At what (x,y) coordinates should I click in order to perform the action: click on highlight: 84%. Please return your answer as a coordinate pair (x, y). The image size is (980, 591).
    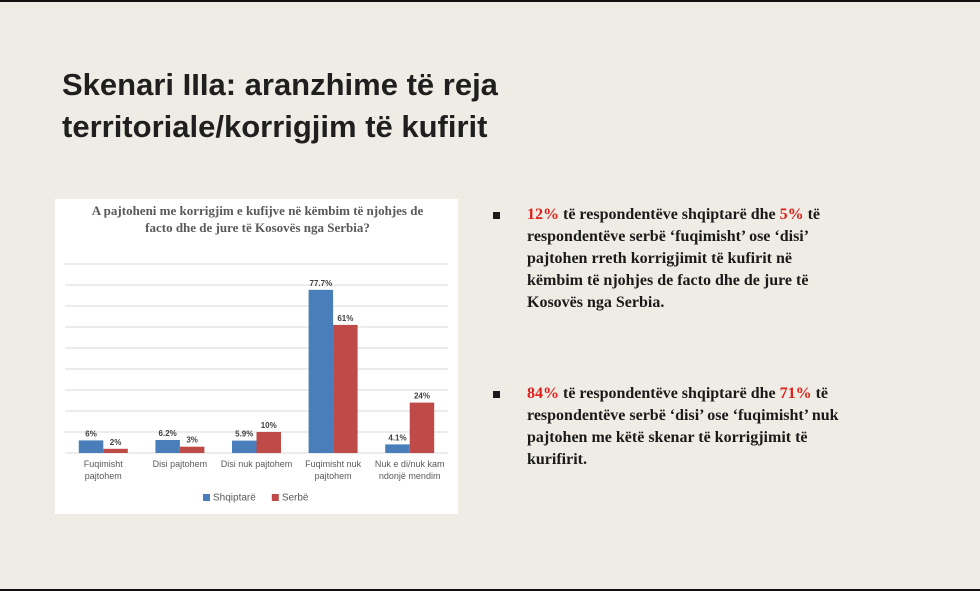
    Looking at the image, I should click on (543, 393).